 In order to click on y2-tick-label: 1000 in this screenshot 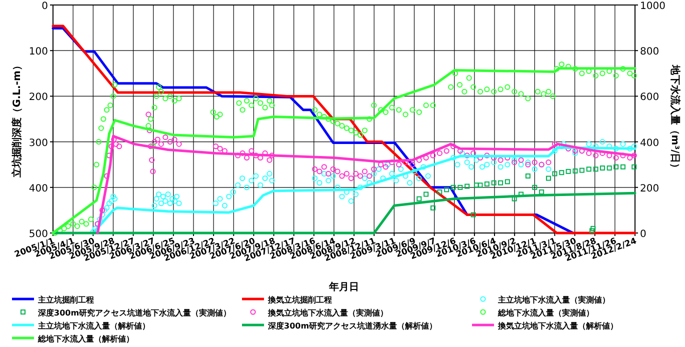, I will do `click(653, 6)`.